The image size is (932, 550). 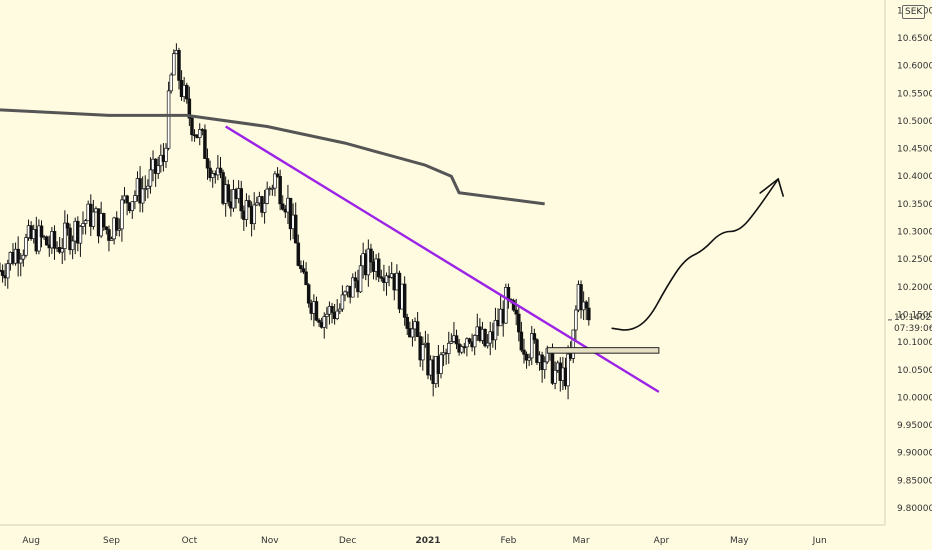 I want to click on y-tick-label: 10.65000, so click(x=914, y=39).